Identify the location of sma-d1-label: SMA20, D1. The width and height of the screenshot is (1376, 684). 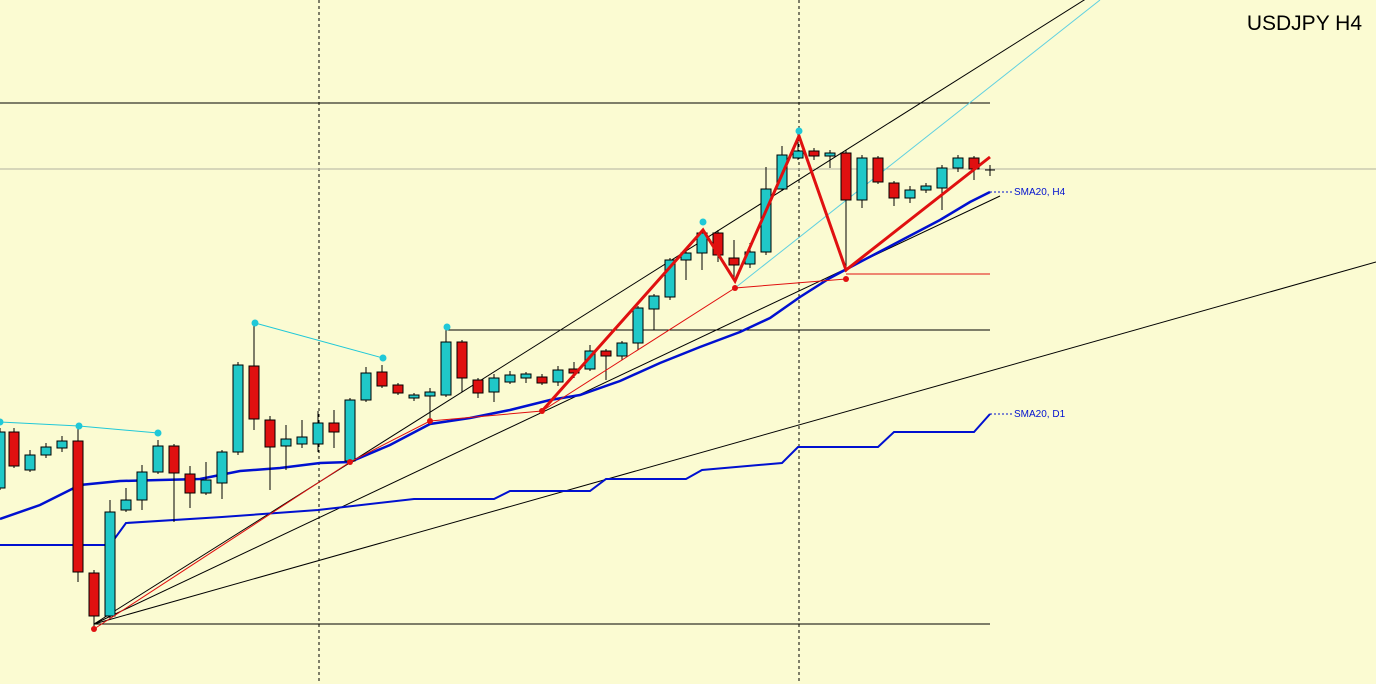
(1040, 414).